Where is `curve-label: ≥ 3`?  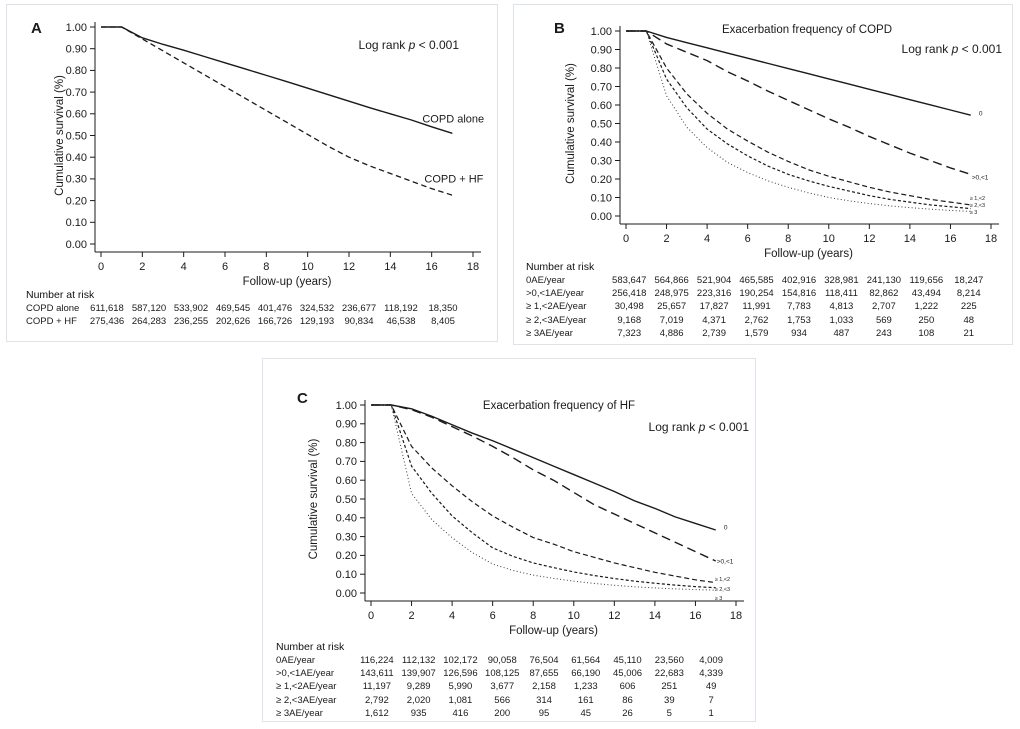
curve-label: ≥ 3 is located at coordinates (974, 213).